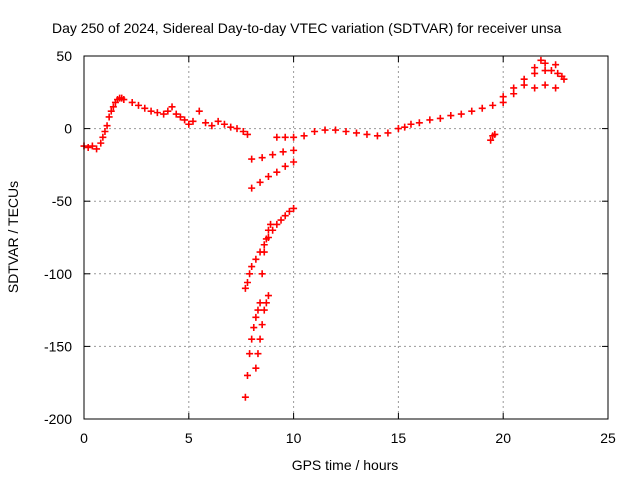 The image size is (640, 480). I want to click on series-evening, so click(533, 78).